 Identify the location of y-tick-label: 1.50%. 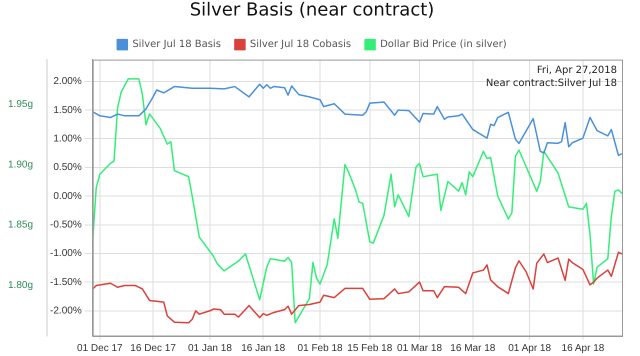
(67, 110).